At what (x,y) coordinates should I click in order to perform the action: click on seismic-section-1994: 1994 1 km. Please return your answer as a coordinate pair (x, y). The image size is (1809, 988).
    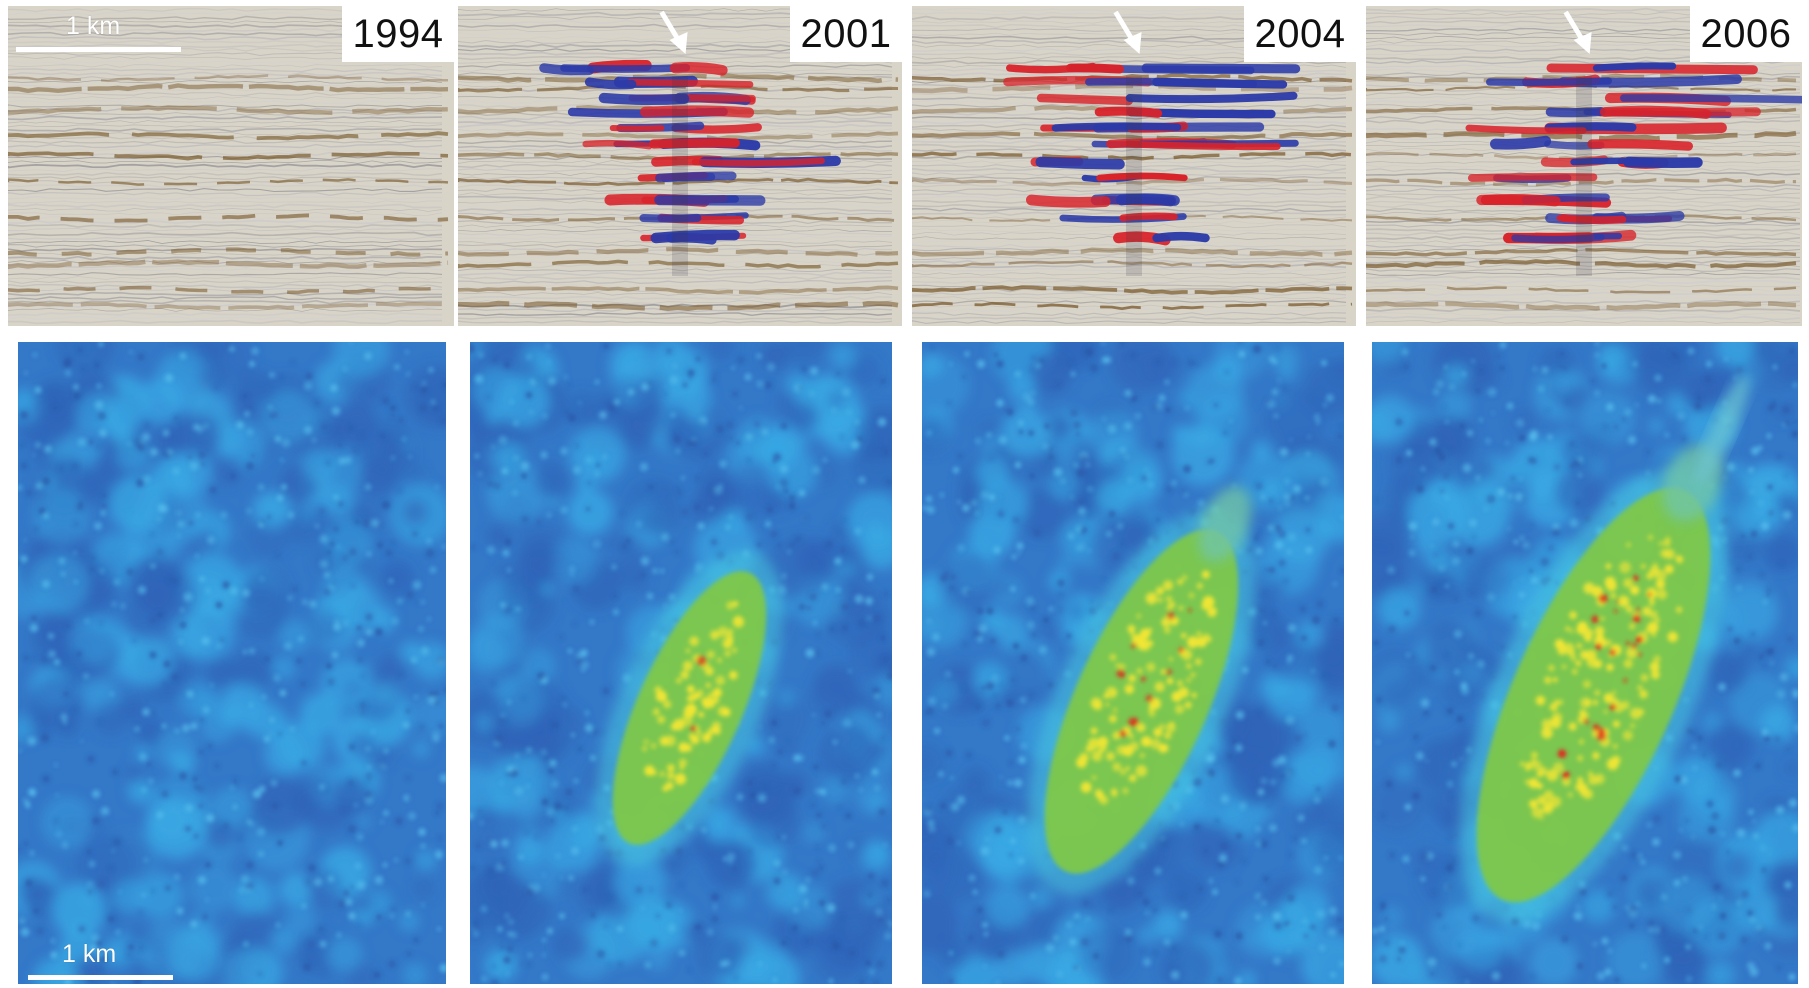
    Looking at the image, I should click on (231, 166).